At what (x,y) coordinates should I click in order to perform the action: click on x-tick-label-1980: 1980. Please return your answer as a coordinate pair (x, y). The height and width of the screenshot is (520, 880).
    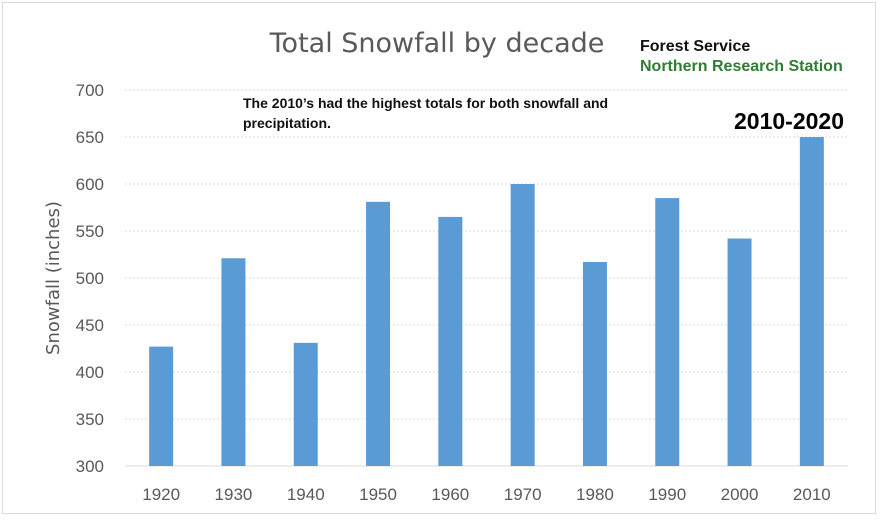
    Looking at the image, I should click on (595, 494).